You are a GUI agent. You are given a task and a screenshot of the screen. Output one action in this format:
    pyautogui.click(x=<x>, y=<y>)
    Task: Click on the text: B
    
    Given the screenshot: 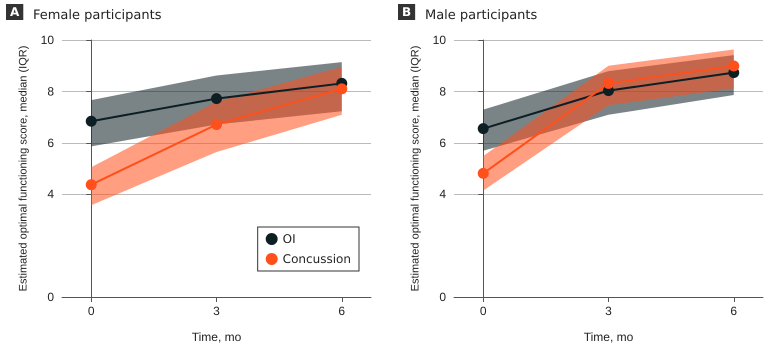 What is the action you would take?
    pyautogui.click(x=407, y=12)
    